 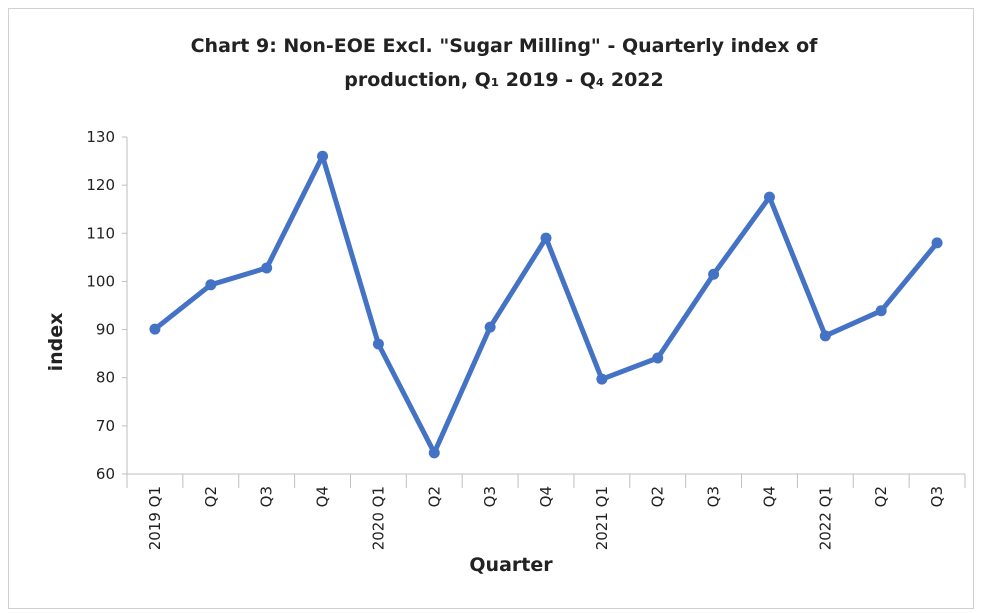 I want to click on y-tick-label: 130, so click(x=100, y=137).